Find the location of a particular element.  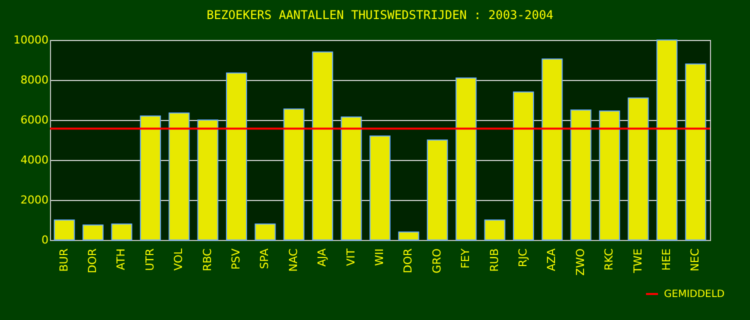

legend-label: GEMIDDELD is located at coordinates (694, 294).